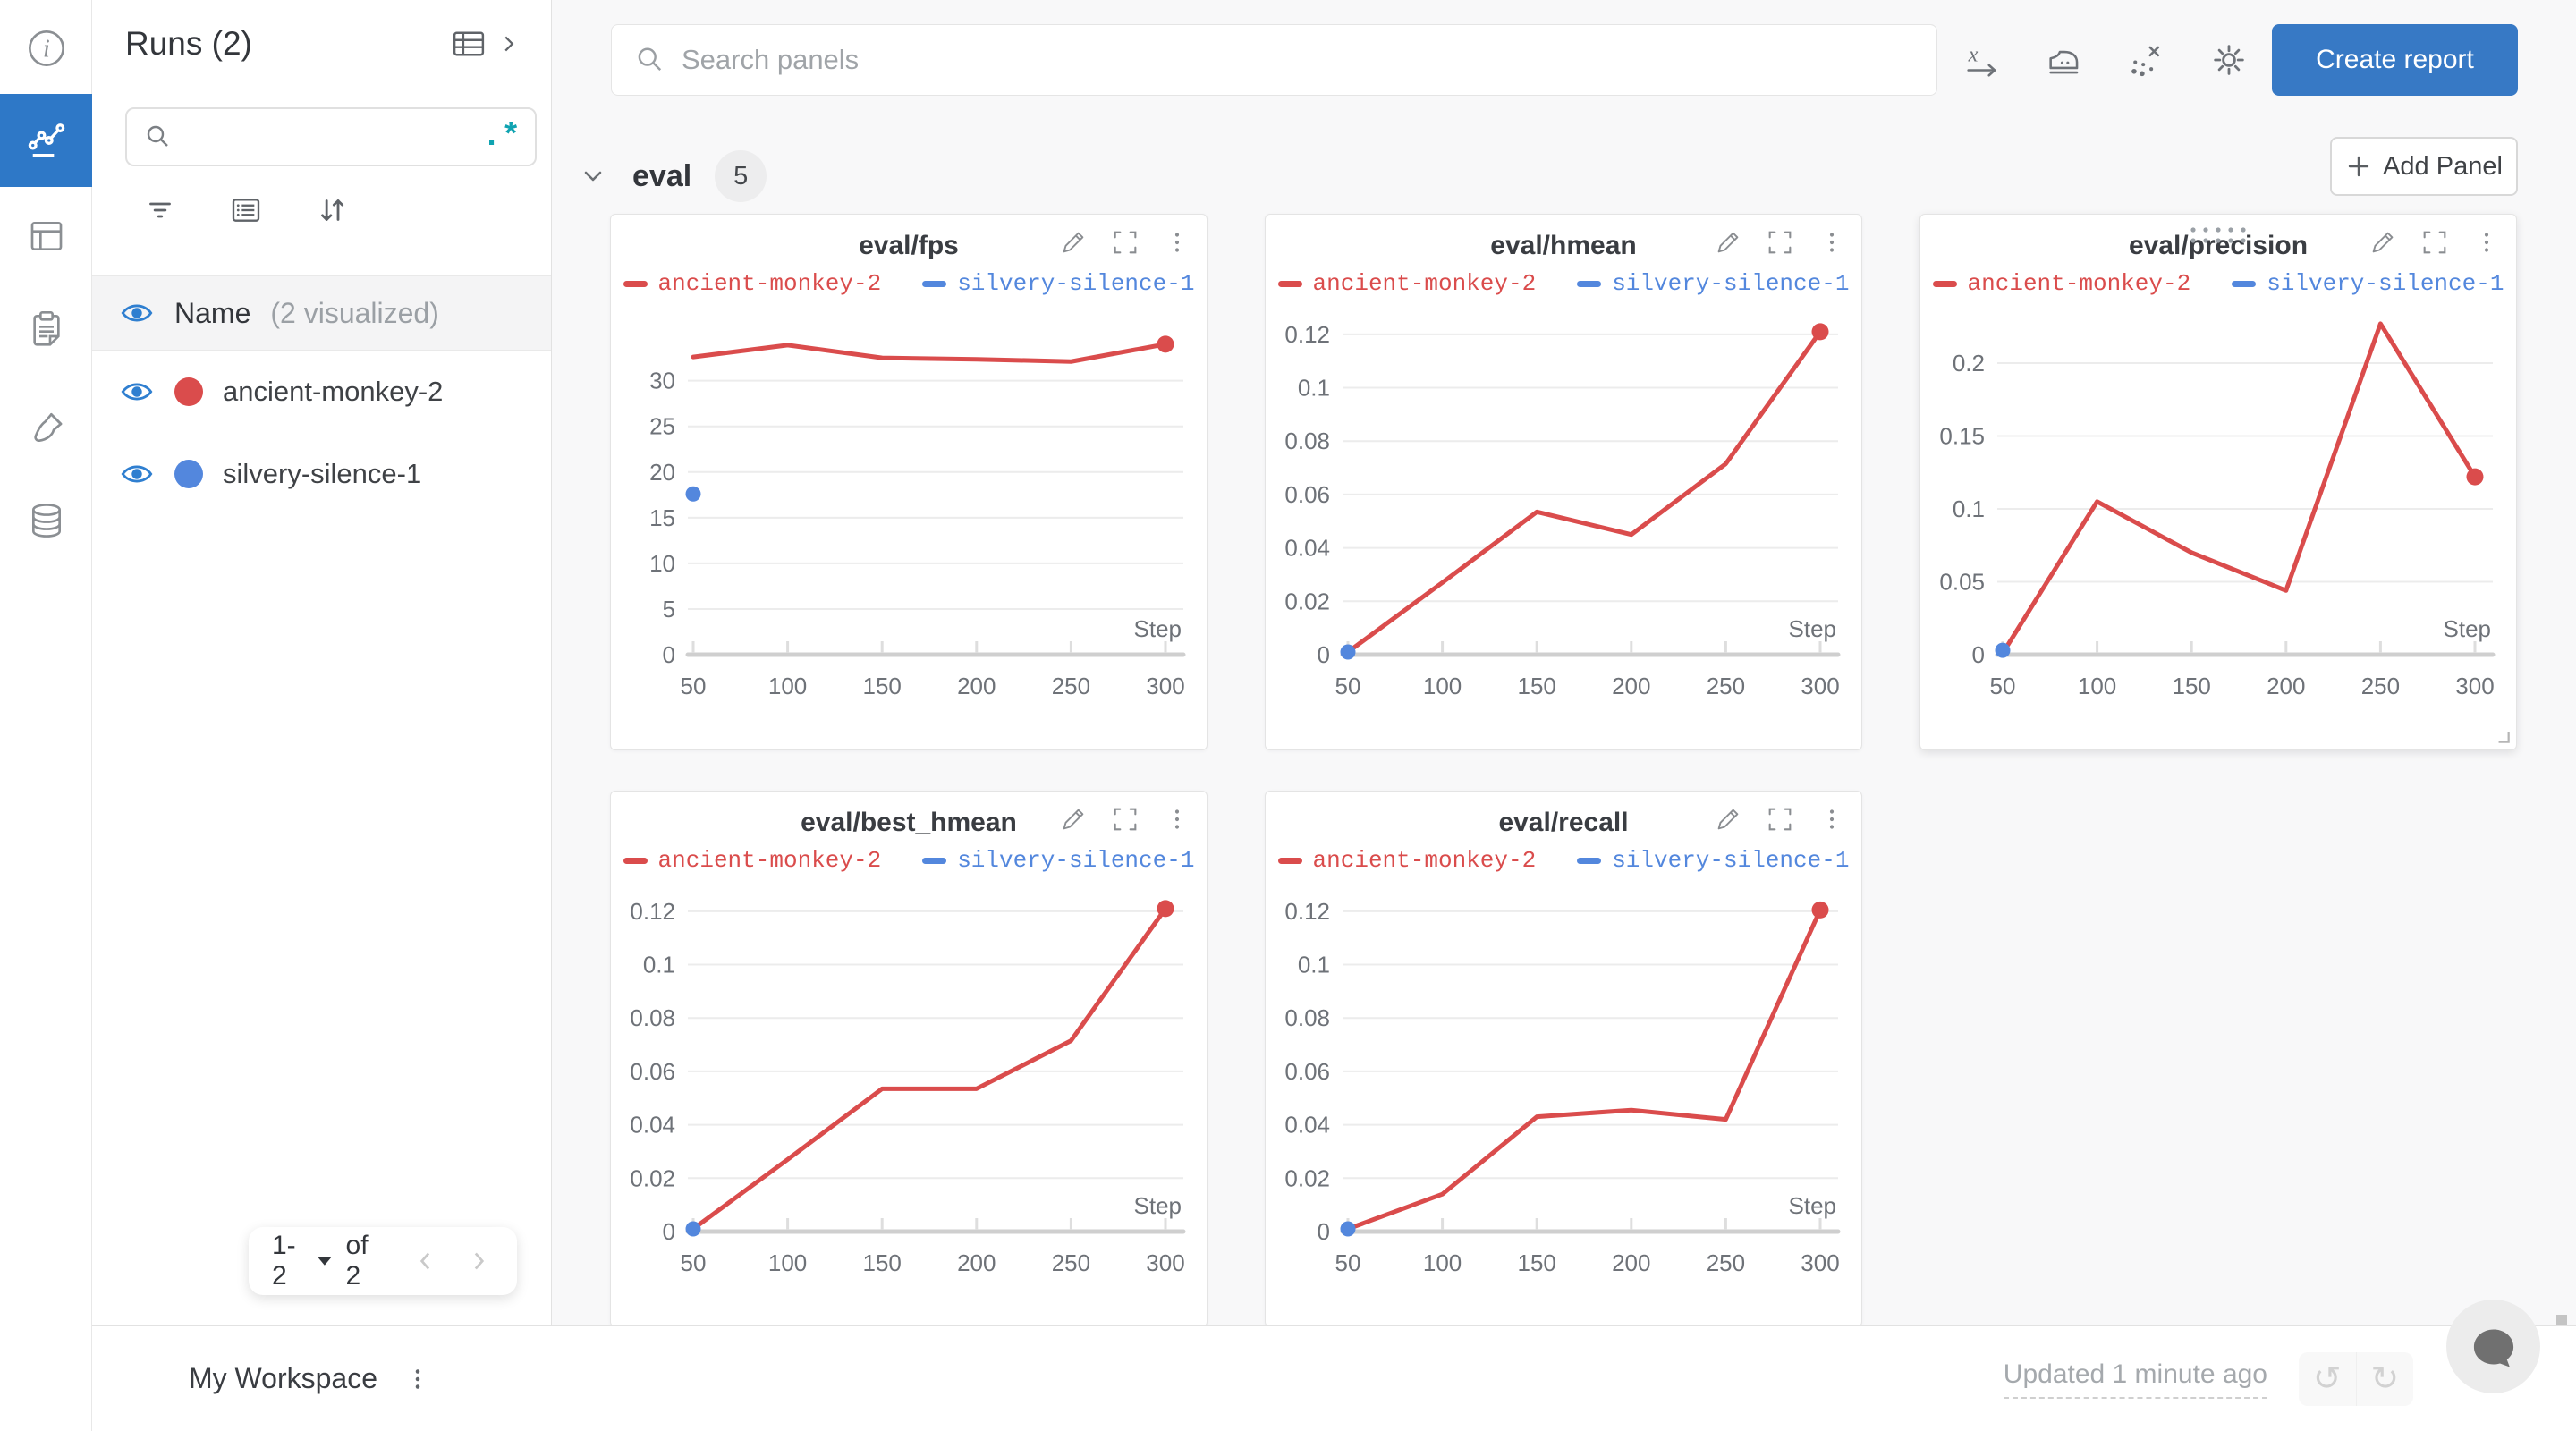 This screenshot has width=2576, height=1431. Describe the element at coordinates (2064, 59) in the screenshot. I see `panel-settings-icon` at that location.